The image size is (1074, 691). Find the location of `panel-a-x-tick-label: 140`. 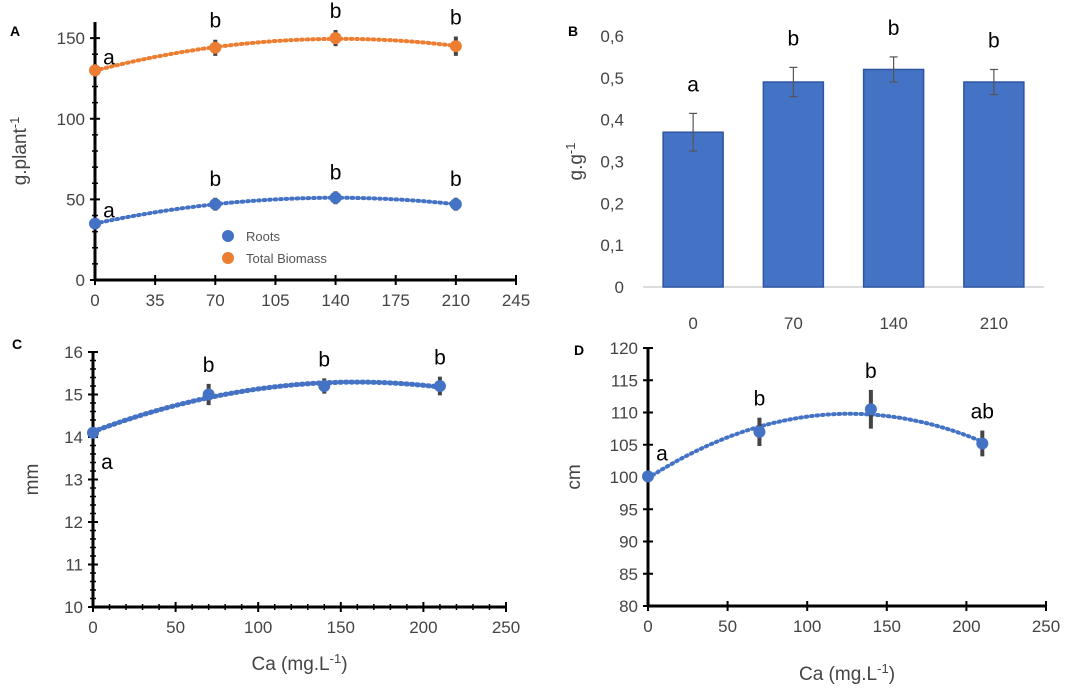

panel-a-x-tick-label: 140 is located at coordinates (335, 300).